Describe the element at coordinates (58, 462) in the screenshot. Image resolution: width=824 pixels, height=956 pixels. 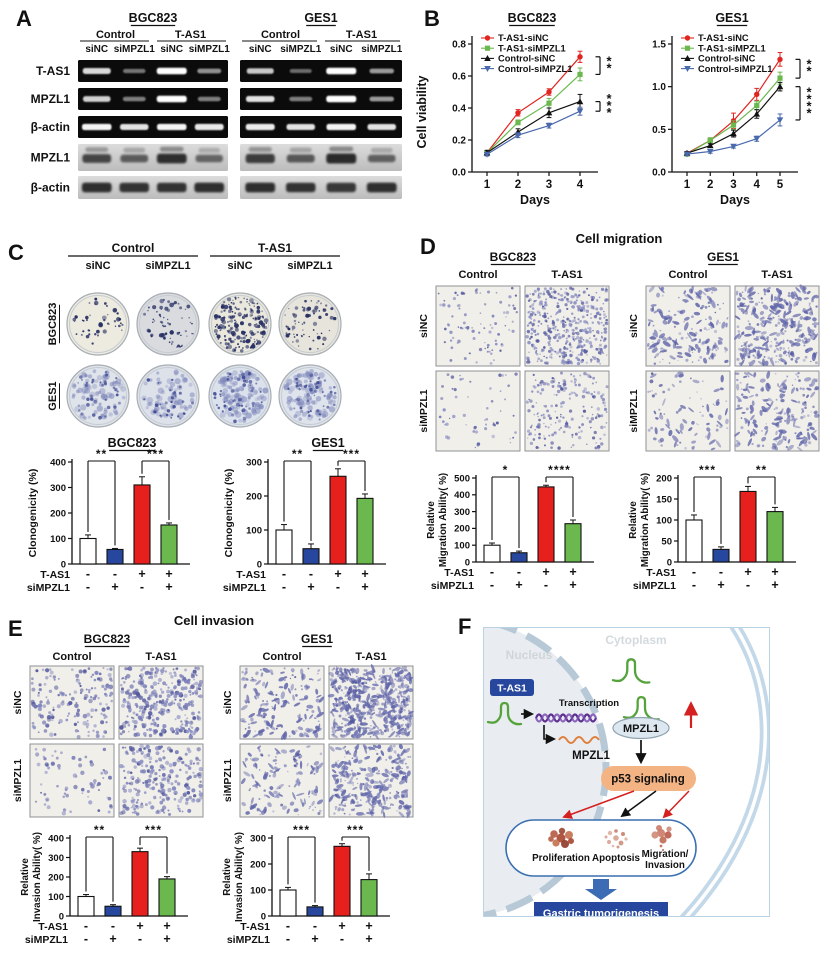
I see `y-tick-label: 400` at that location.